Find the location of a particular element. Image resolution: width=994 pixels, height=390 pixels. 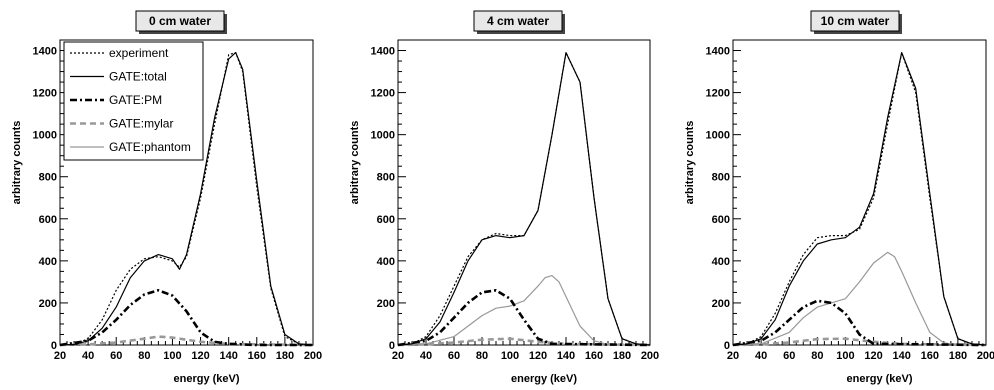

panel-title: 4 cm water is located at coordinates (518, 21).